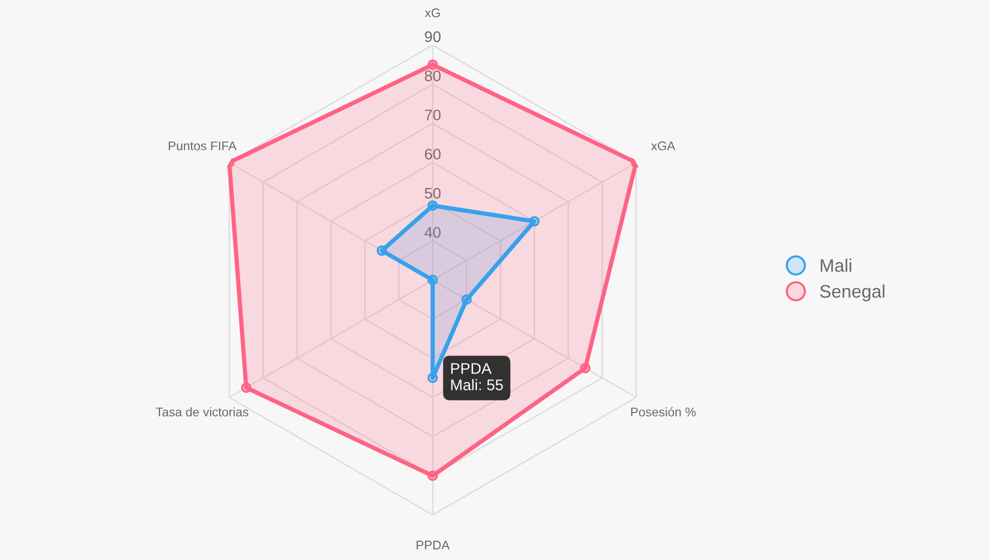 The image size is (989, 560). Describe the element at coordinates (432, 13) in the screenshot. I see `spoke-label: xG` at that location.